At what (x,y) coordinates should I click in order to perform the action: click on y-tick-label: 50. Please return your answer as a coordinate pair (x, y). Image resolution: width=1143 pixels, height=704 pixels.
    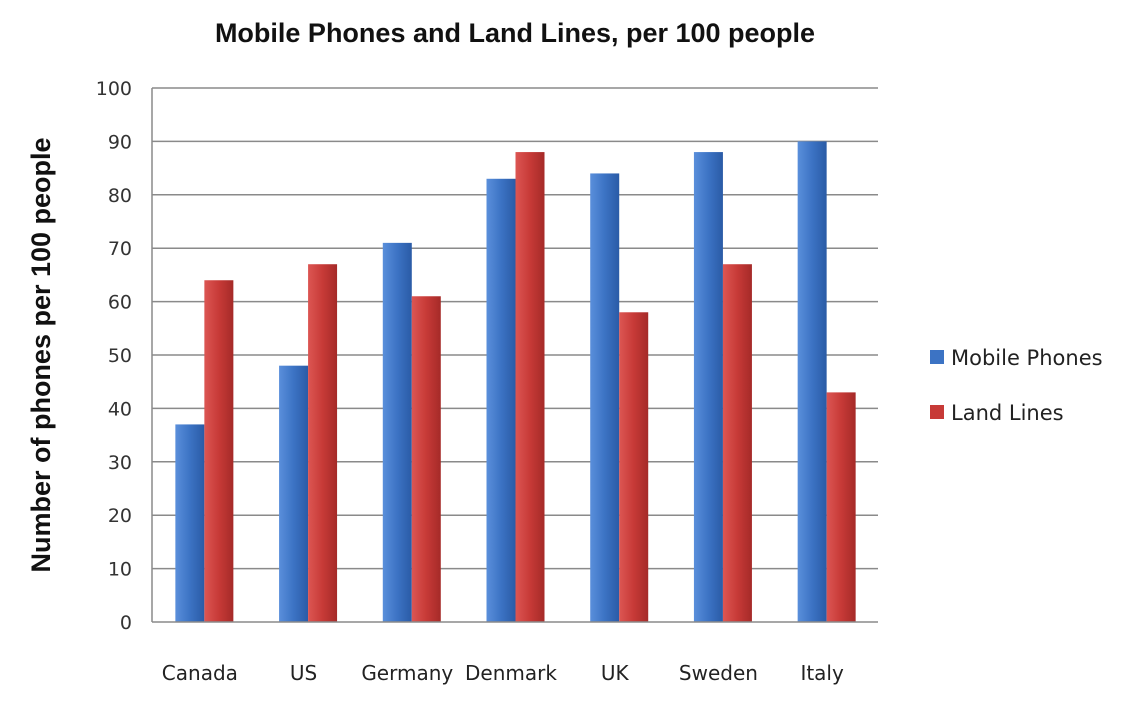
    Looking at the image, I should click on (120, 356).